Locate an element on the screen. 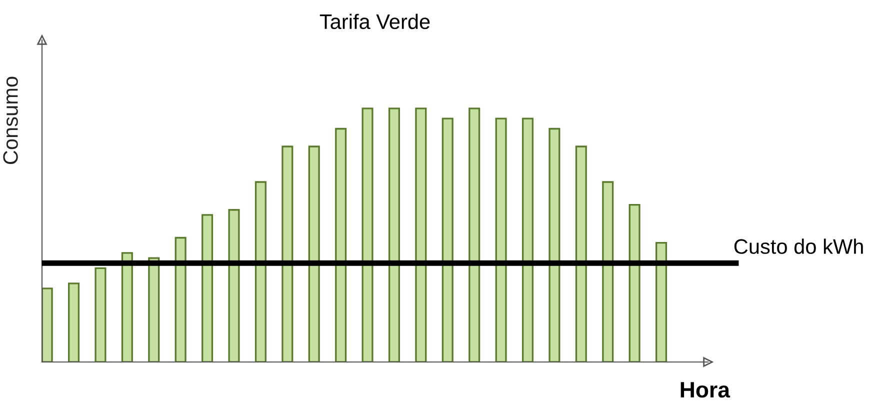  x-axis-title: Hora is located at coordinates (705, 390).